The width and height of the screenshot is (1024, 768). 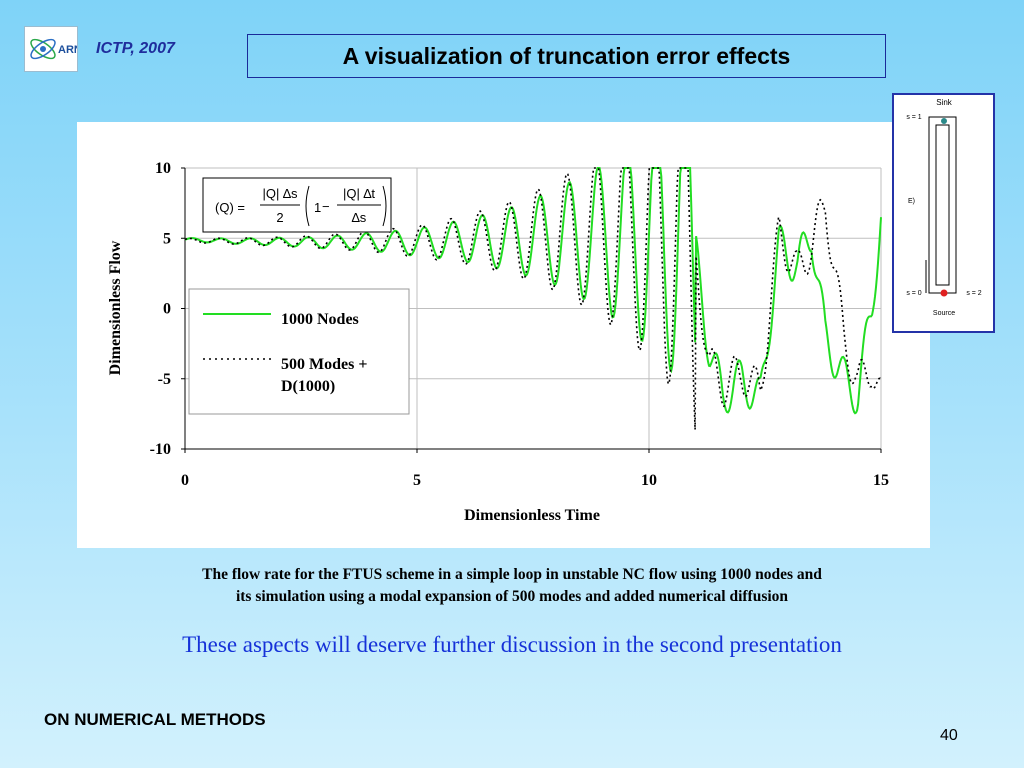 What do you see at coordinates (320, 319) in the screenshot?
I see `legend-label-1000-nodes: 1000 Nodes` at bounding box center [320, 319].